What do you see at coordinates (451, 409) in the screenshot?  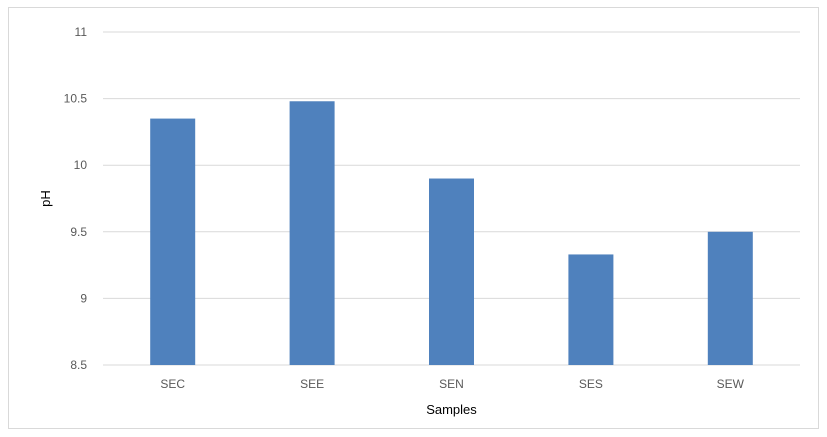 I see `x-axis-label: Samples` at bounding box center [451, 409].